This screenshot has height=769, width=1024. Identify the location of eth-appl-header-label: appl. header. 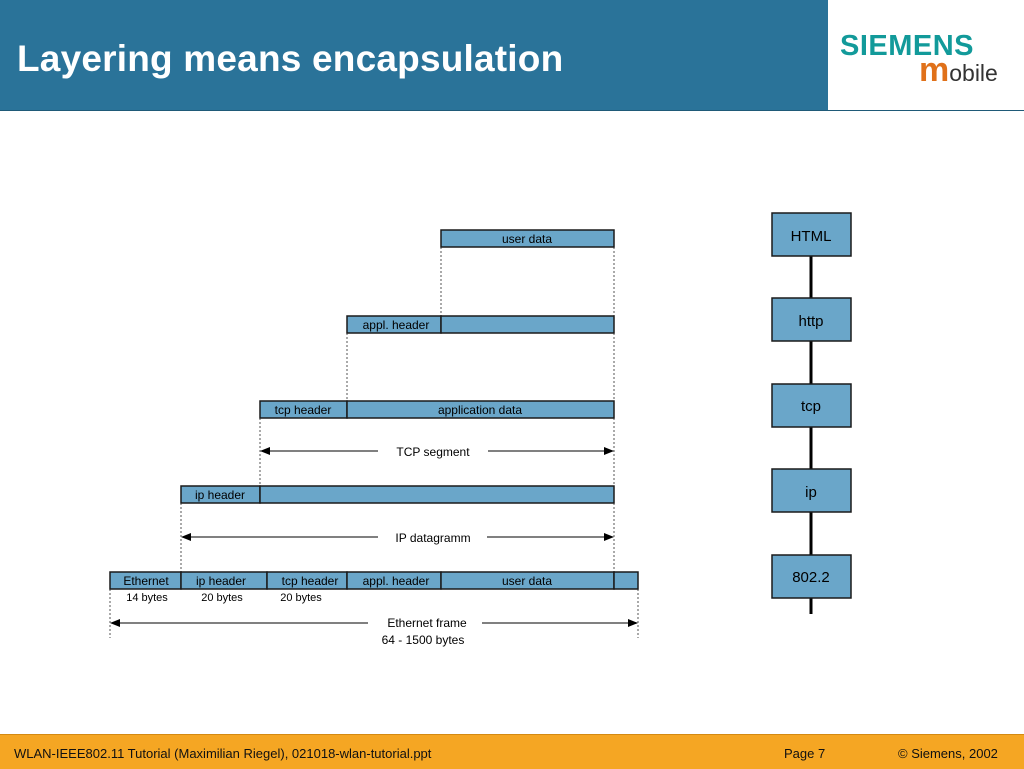
(396, 581).